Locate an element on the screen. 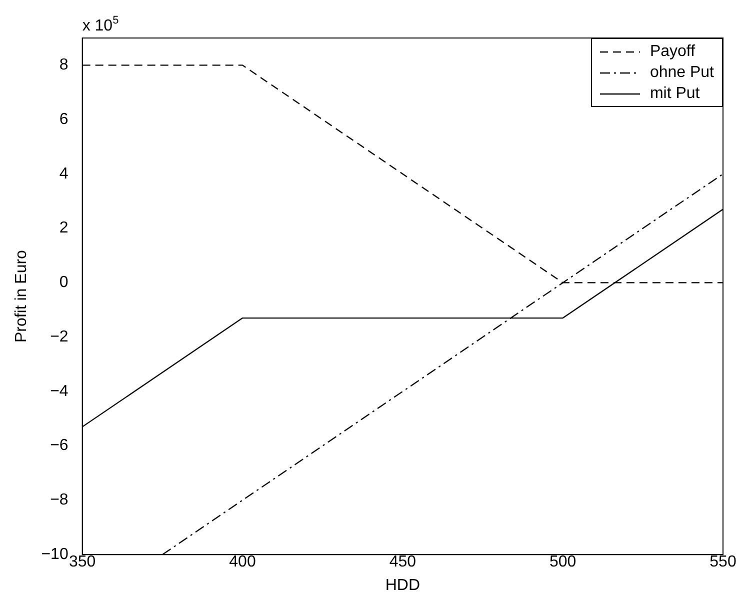 This screenshot has height=603, width=751. legend-label: mit Put is located at coordinates (675, 93).